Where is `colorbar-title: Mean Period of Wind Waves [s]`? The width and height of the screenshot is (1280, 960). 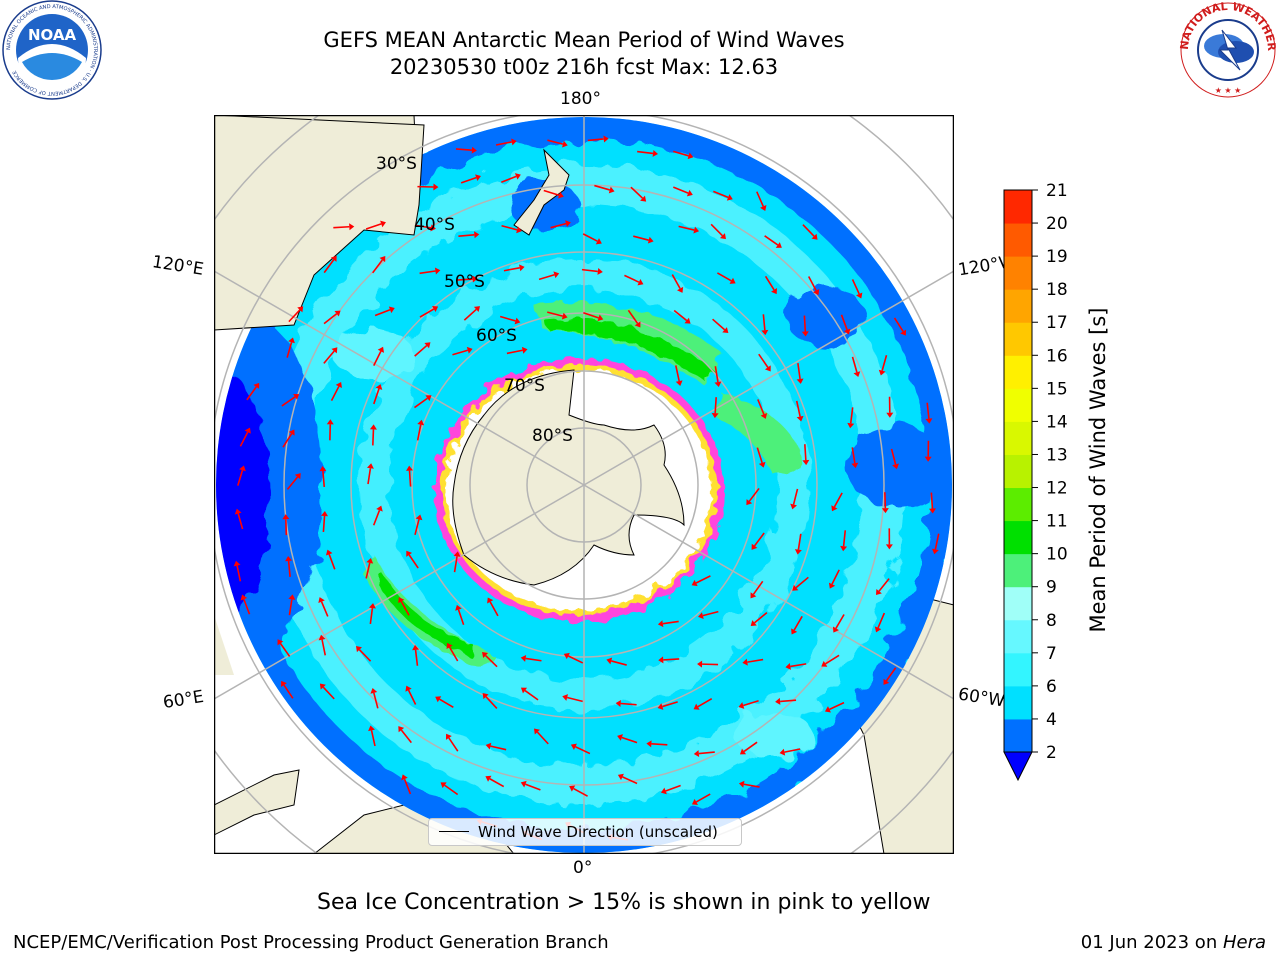 colorbar-title: Mean Period of Wind Waves [s] is located at coordinates (1098, 470).